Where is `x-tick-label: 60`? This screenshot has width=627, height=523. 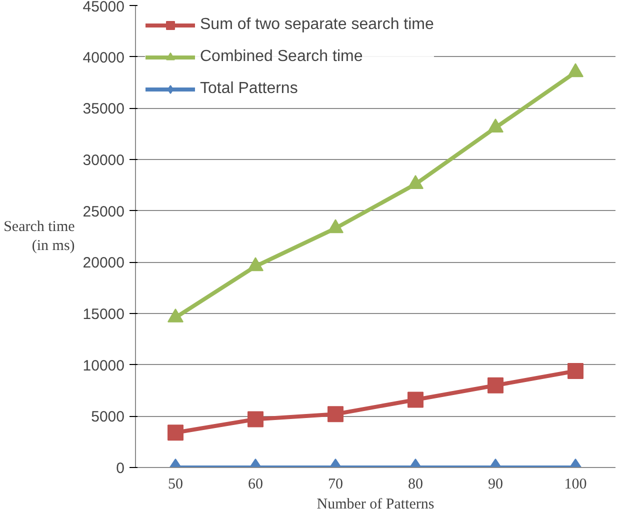
x-tick-label: 60 is located at coordinates (255, 484).